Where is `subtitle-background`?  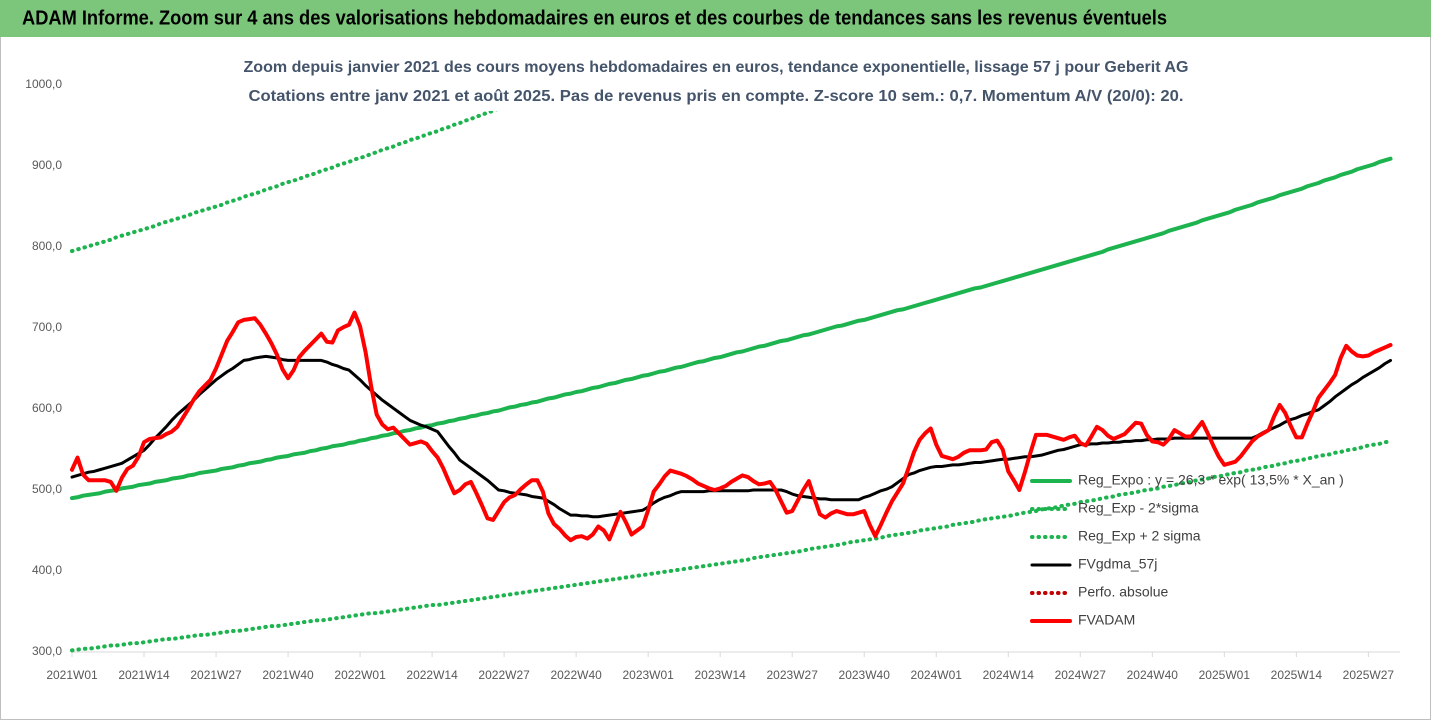 subtitle-background is located at coordinates (715, 82).